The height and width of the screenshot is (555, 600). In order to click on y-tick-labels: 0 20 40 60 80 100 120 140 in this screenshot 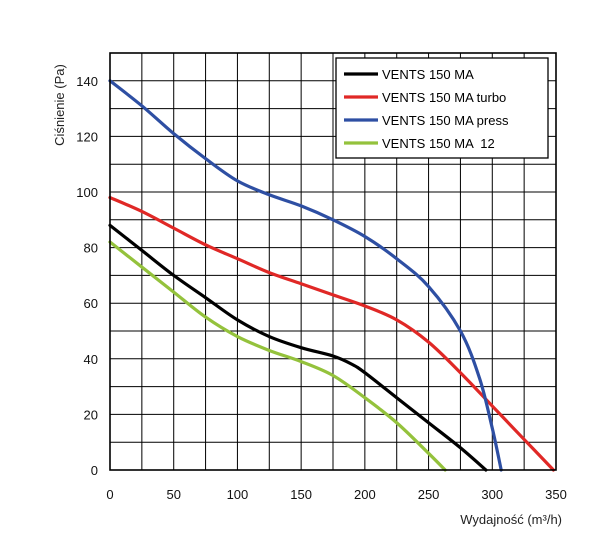, I will do `click(87, 276)`.